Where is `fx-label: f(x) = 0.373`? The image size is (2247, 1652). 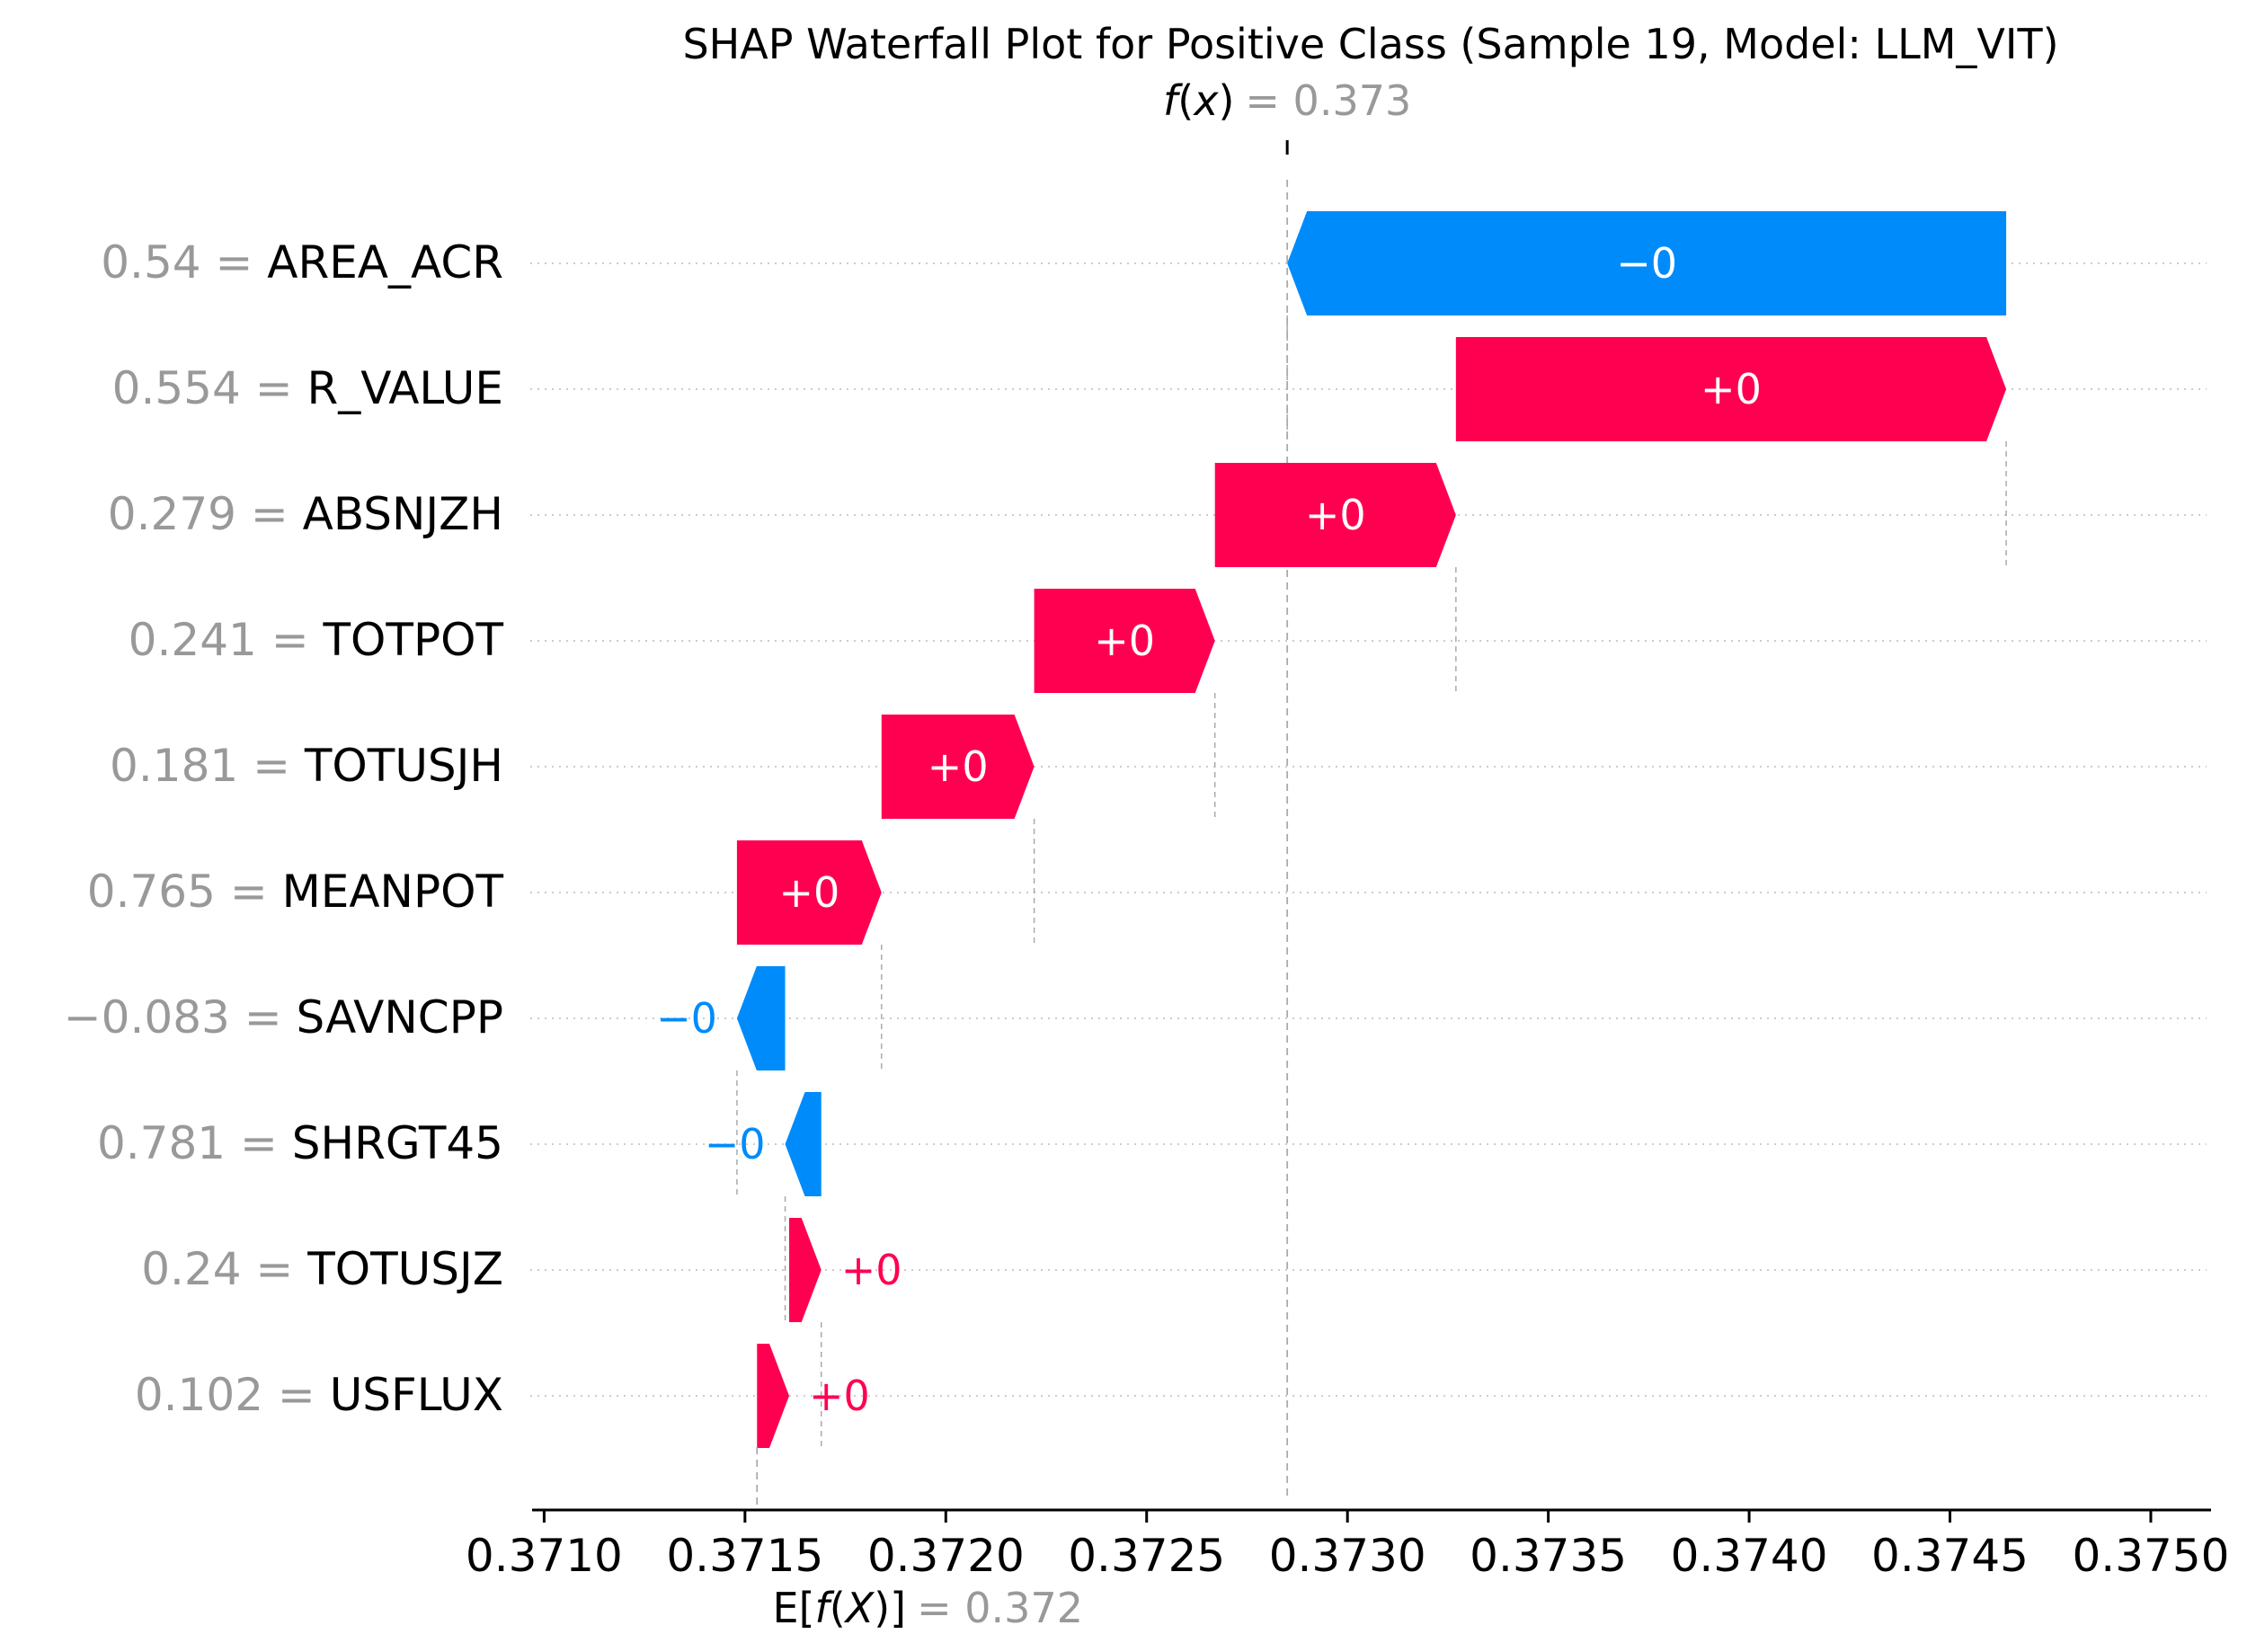
fx-label: f(x) = 0.373 is located at coordinates (1287, 100).